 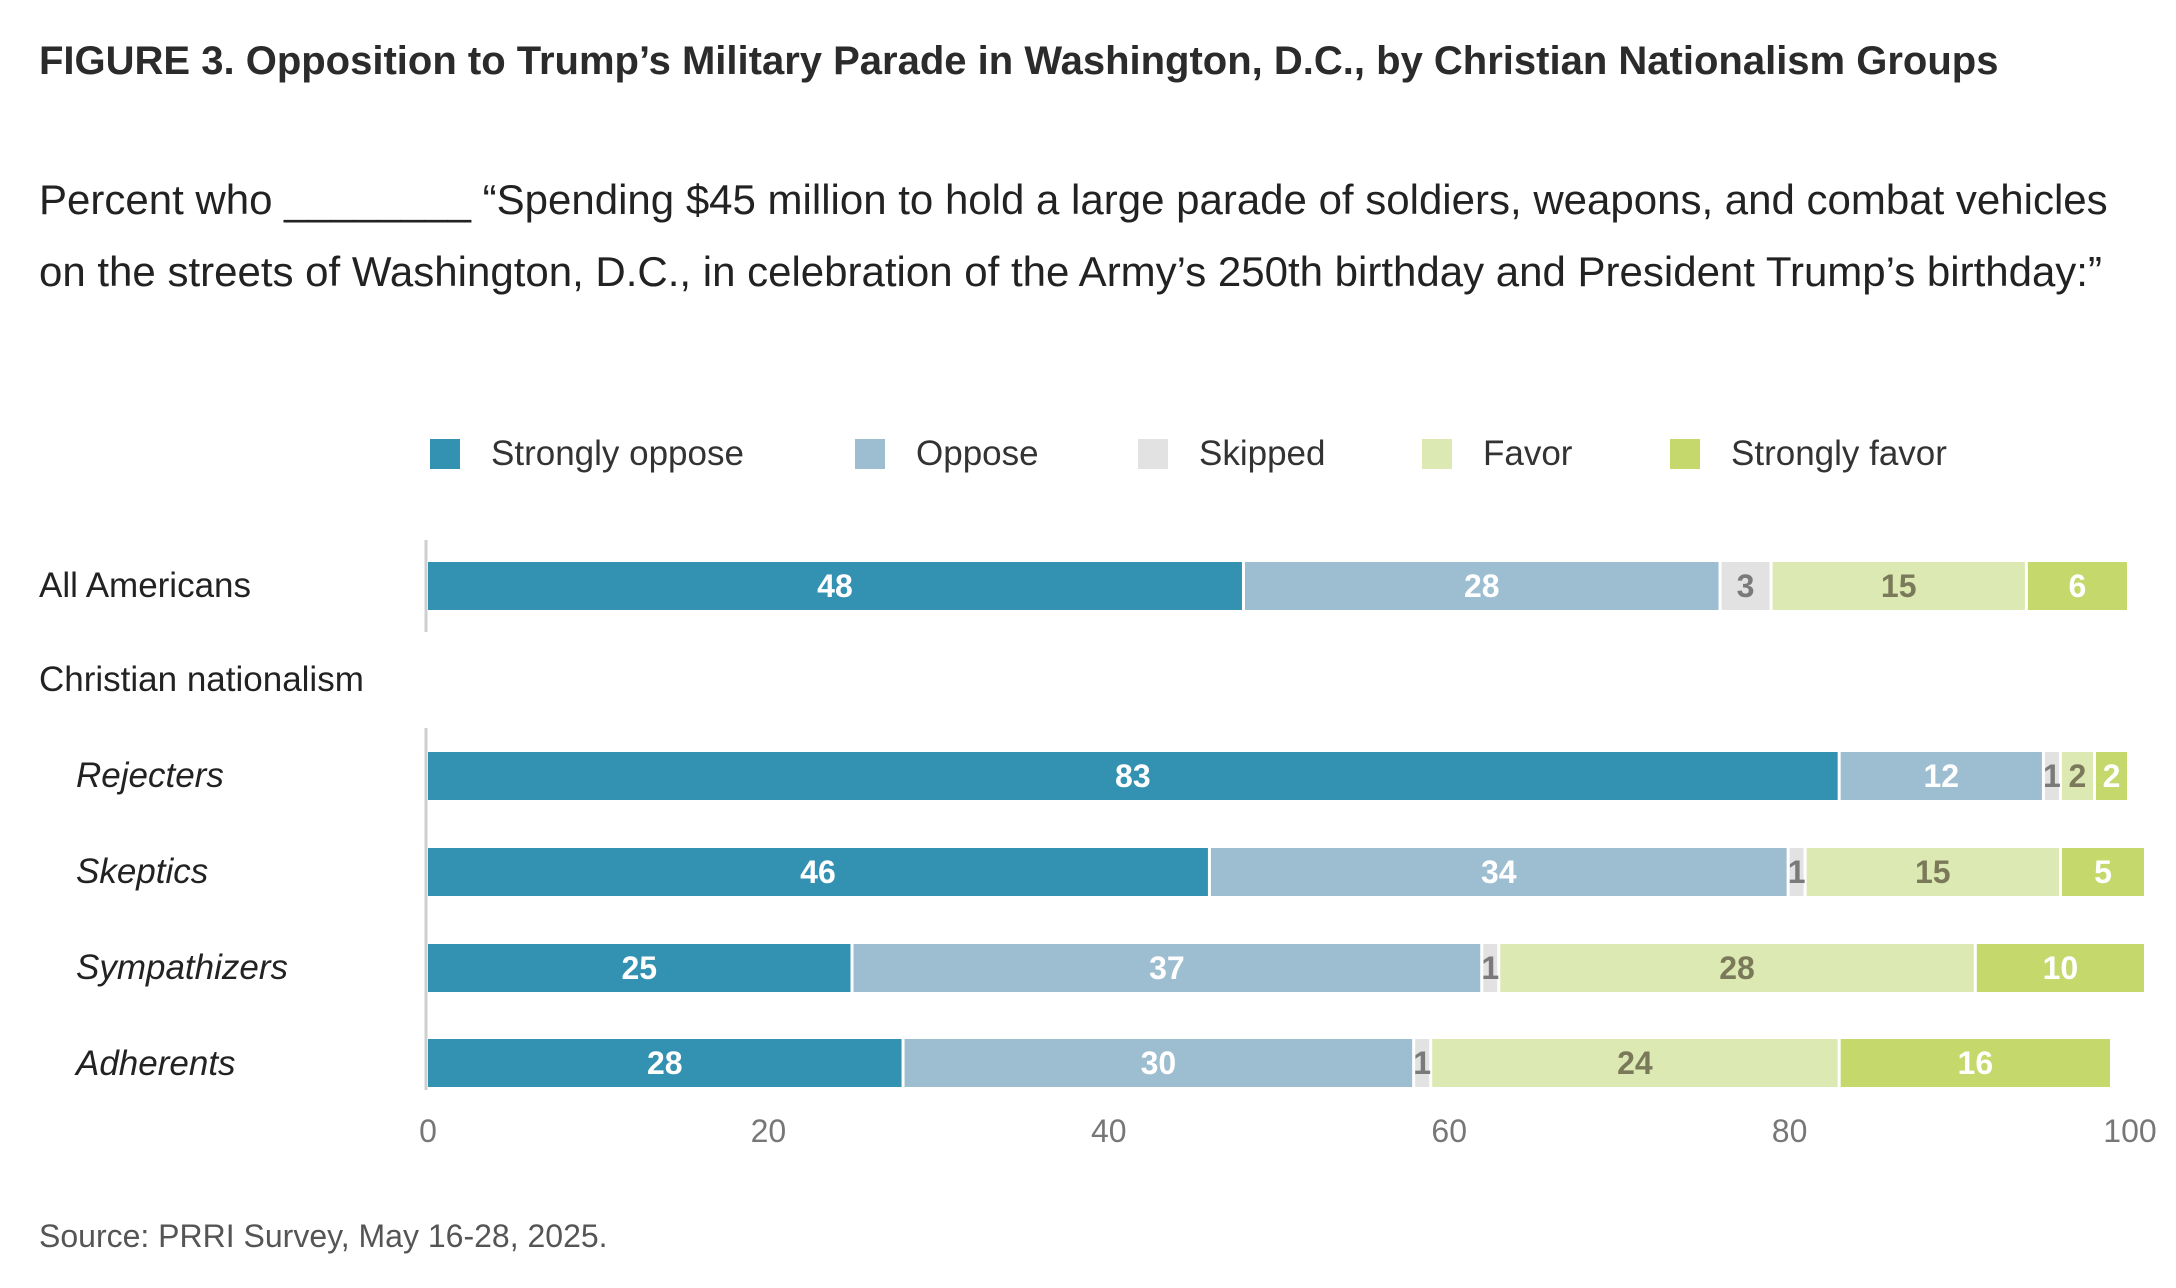 What do you see at coordinates (870, 454) in the screenshot?
I see `legend-swatch-oppose` at bounding box center [870, 454].